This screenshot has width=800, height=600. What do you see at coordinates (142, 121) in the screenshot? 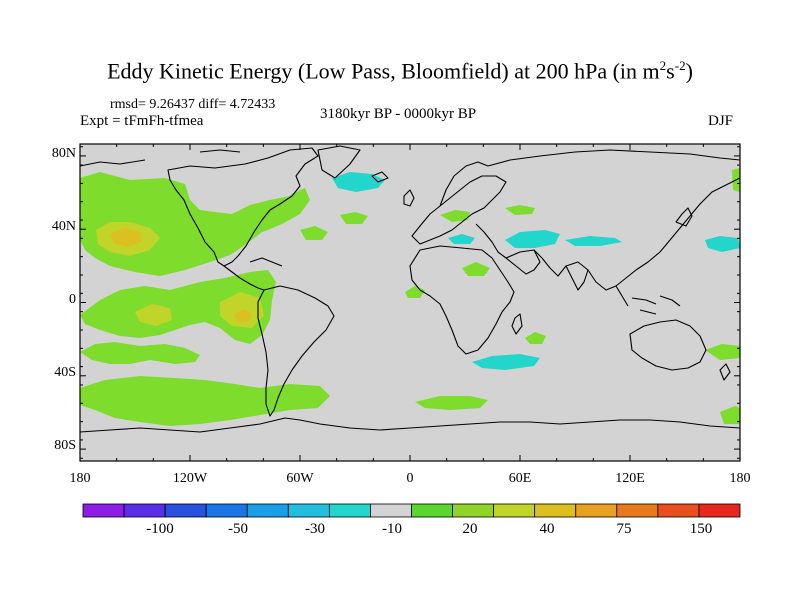
I see `experiment-label: Expt = tFmFh-tfmea` at bounding box center [142, 121].